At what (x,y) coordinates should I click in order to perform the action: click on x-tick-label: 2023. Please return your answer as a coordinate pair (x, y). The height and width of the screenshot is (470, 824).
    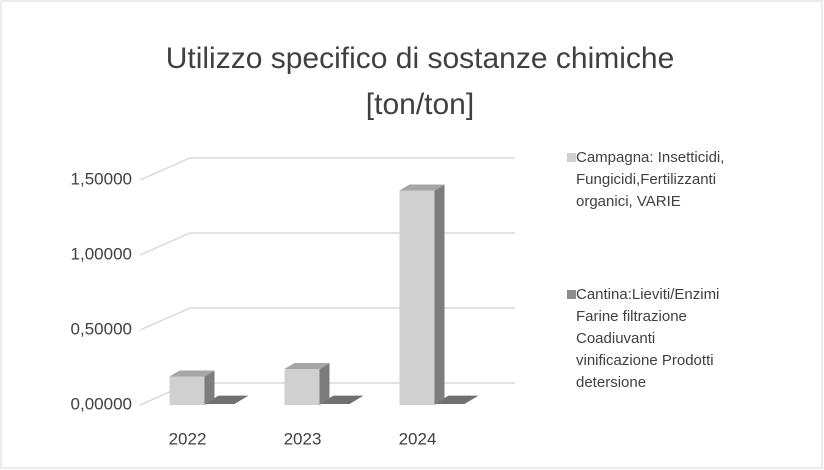
    Looking at the image, I should click on (303, 438).